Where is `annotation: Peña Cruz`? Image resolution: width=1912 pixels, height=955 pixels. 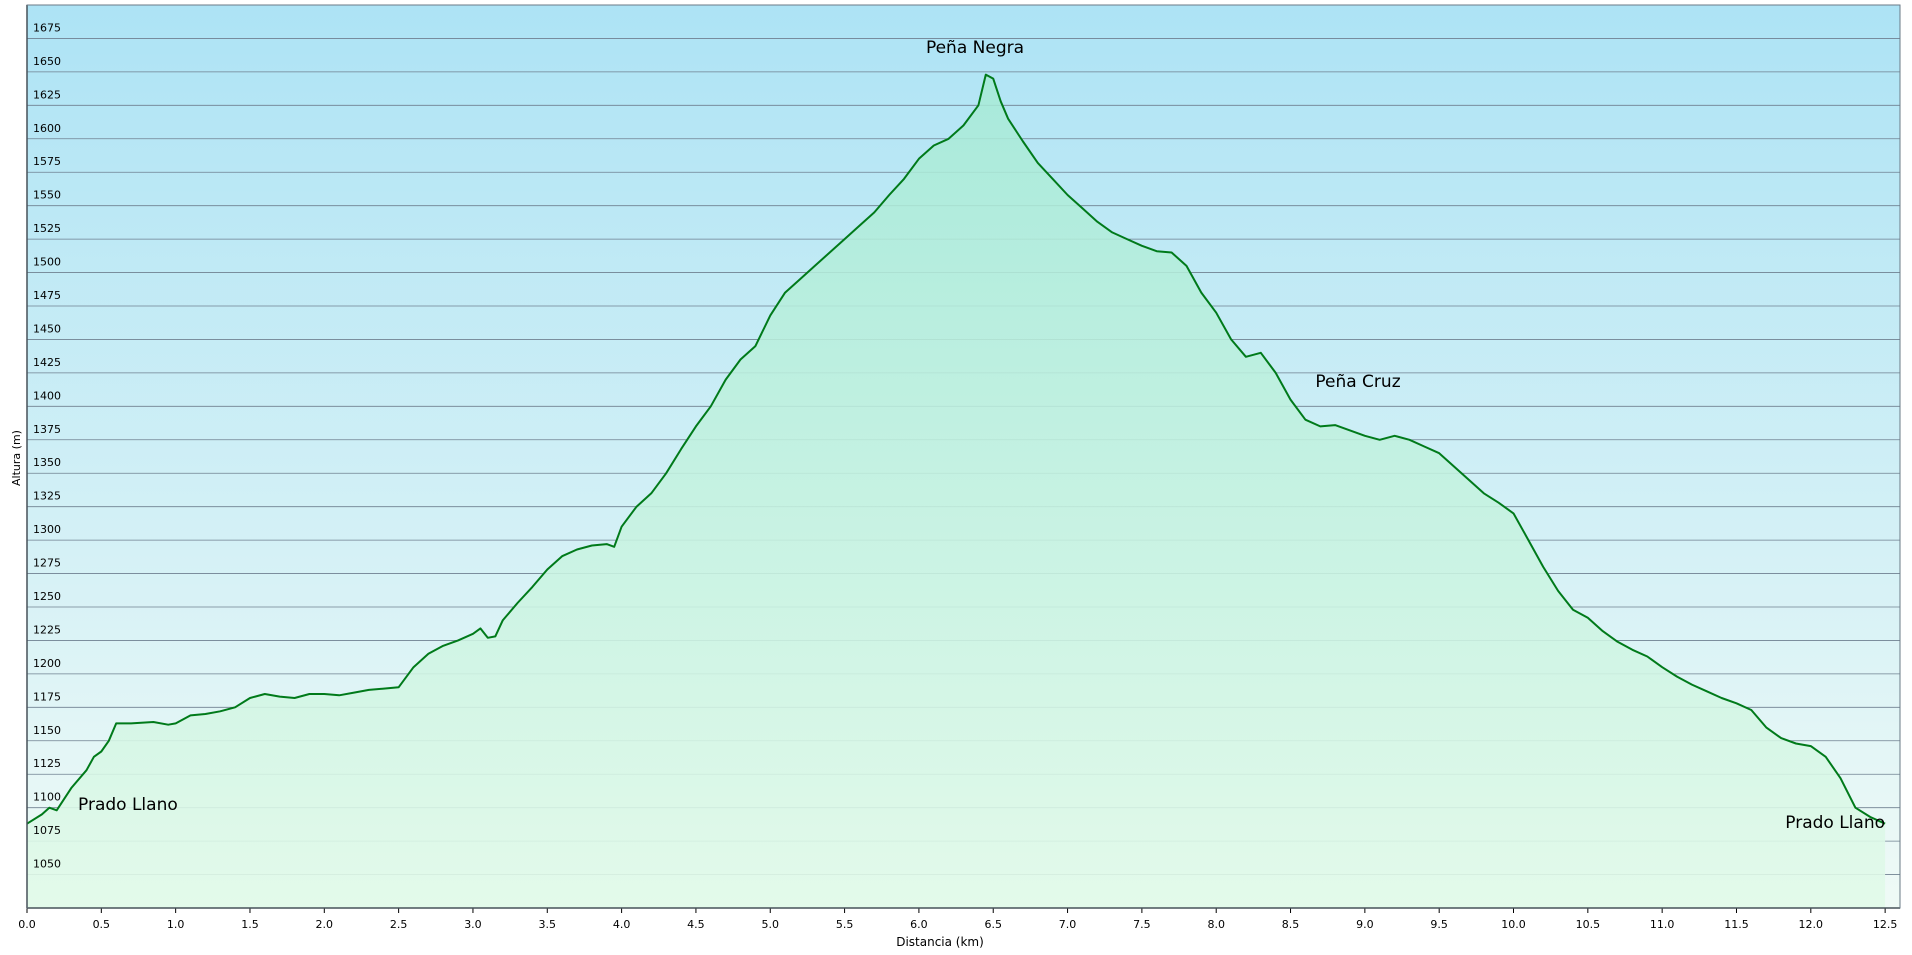 annotation: Peña Cruz is located at coordinates (1357, 382).